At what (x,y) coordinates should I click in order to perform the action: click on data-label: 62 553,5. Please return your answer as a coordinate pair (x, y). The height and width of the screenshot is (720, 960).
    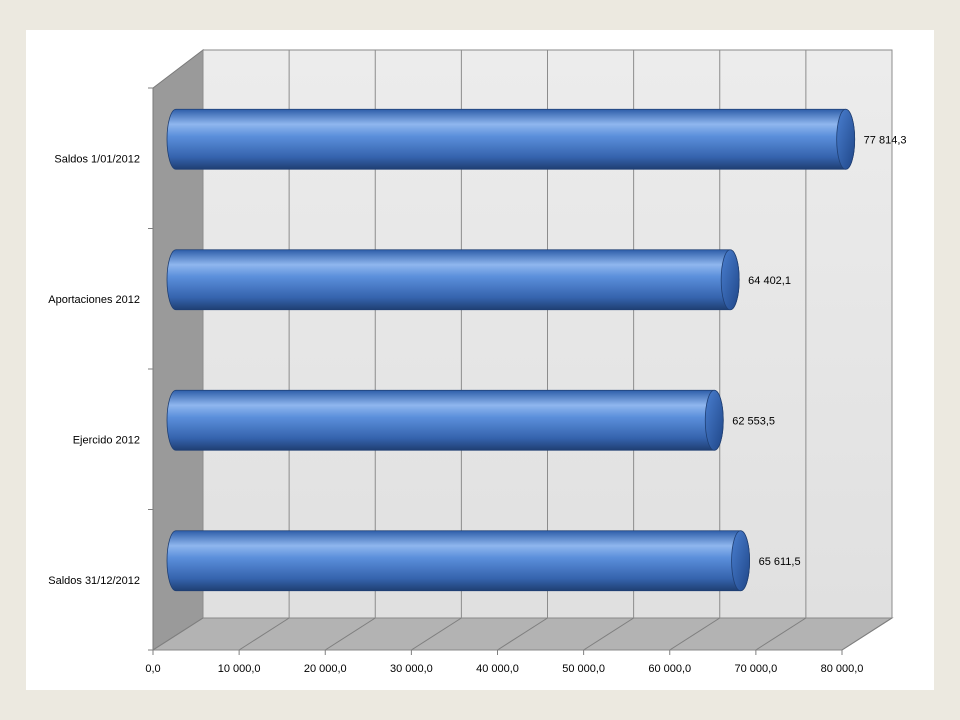
    Looking at the image, I should click on (753, 421).